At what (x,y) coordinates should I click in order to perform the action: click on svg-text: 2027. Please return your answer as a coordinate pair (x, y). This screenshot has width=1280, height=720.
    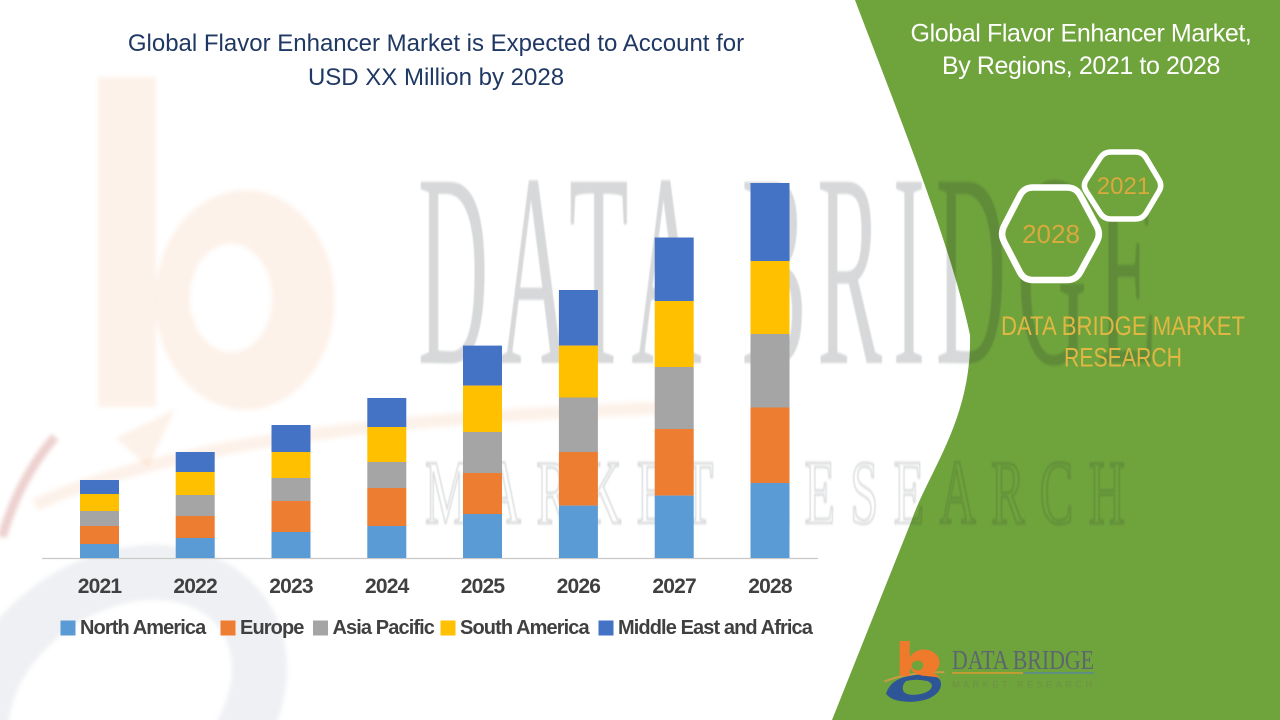
    Looking at the image, I should click on (674, 586).